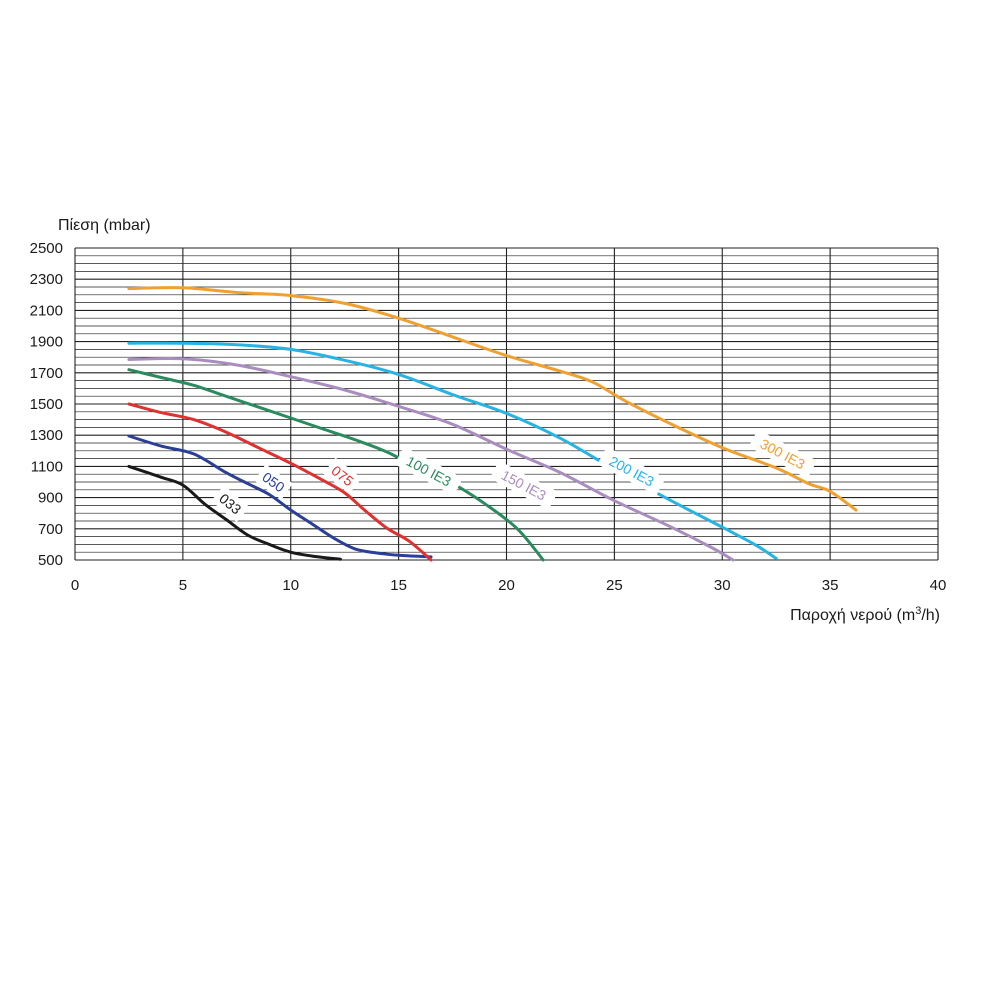 The image size is (1000, 1000). Describe the element at coordinates (46, 435) in the screenshot. I see `y-tick-label: 1300` at that location.